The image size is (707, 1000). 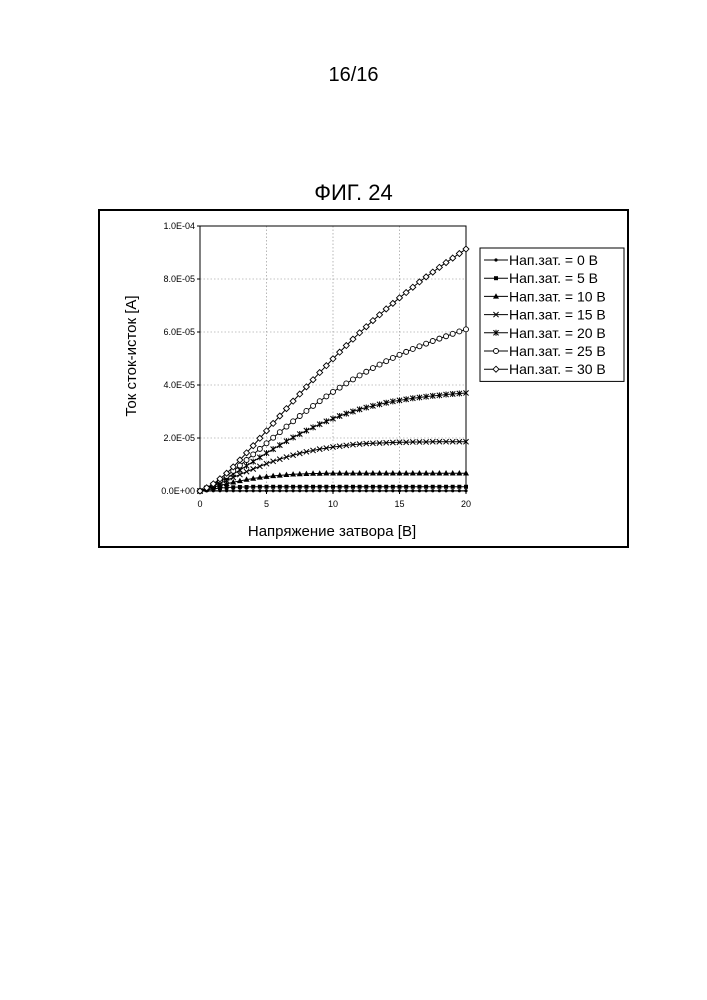 I want to click on x-tick-label: 5, so click(x=266, y=504).